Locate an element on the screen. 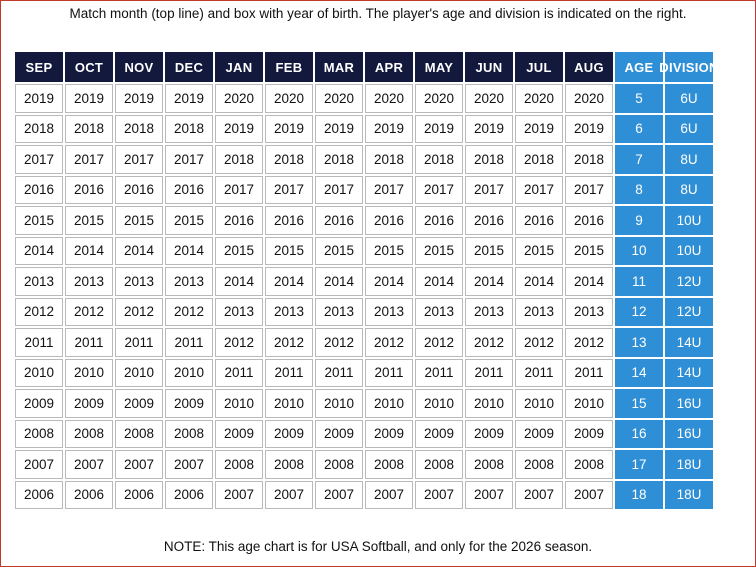  column-header-mar: MAR is located at coordinates (339, 67).